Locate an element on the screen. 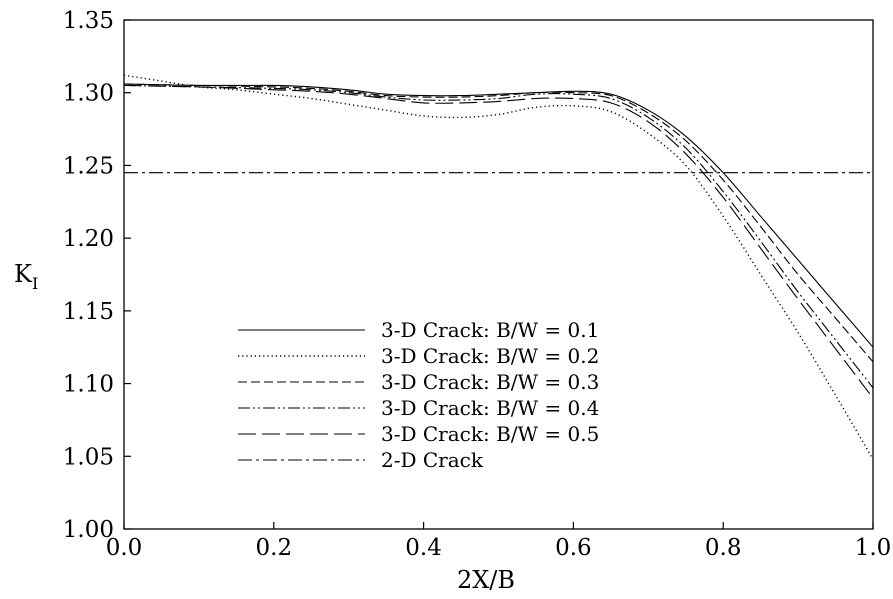 This screenshot has height=599, width=893. legend-label-4: 3-D Crack: B/W = 0.4 is located at coordinates (490, 408).